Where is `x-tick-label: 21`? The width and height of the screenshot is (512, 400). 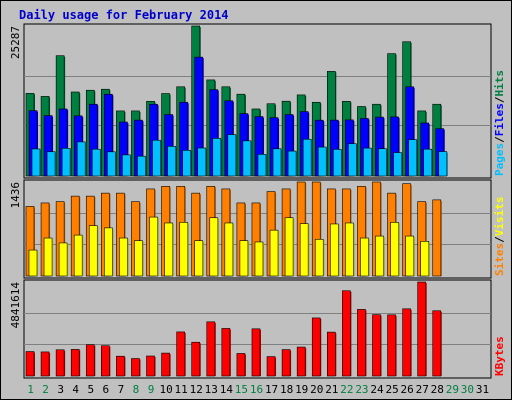
x-tick-label: 21 is located at coordinates (331, 389).